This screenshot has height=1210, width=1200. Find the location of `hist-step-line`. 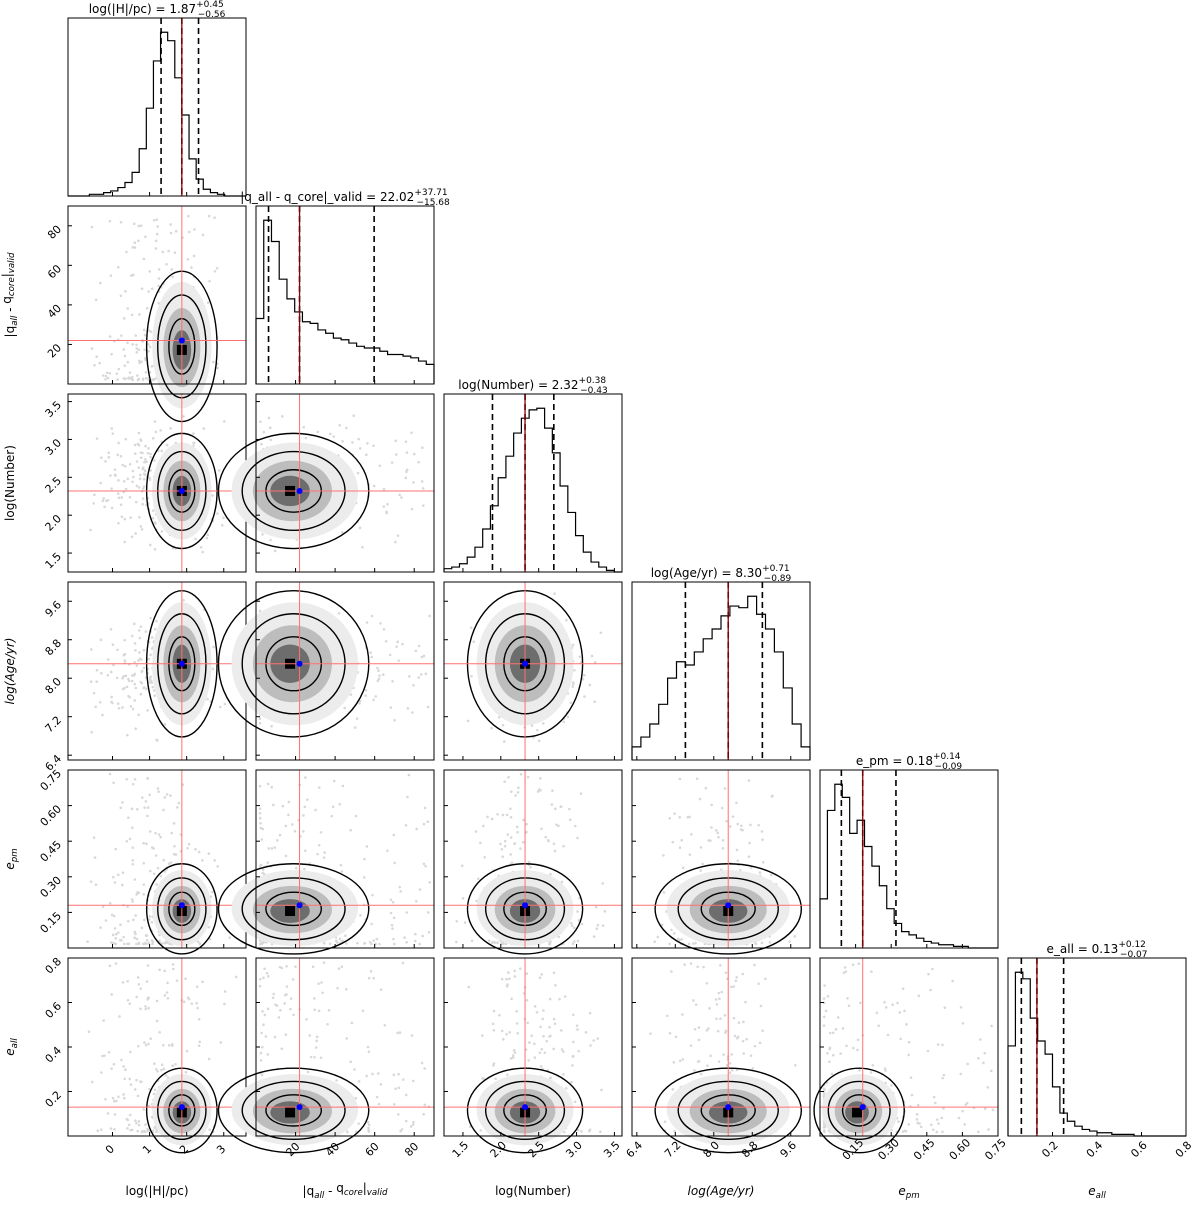

hist-step-line is located at coordinates (157, 114).